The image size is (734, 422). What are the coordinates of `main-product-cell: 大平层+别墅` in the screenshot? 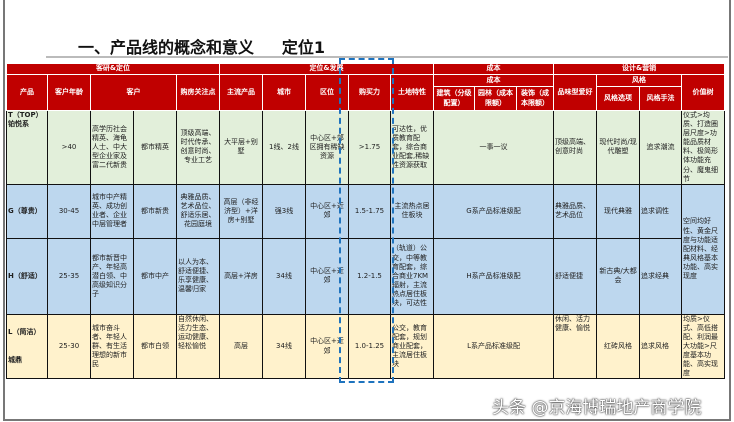 It's located at (241, 147).